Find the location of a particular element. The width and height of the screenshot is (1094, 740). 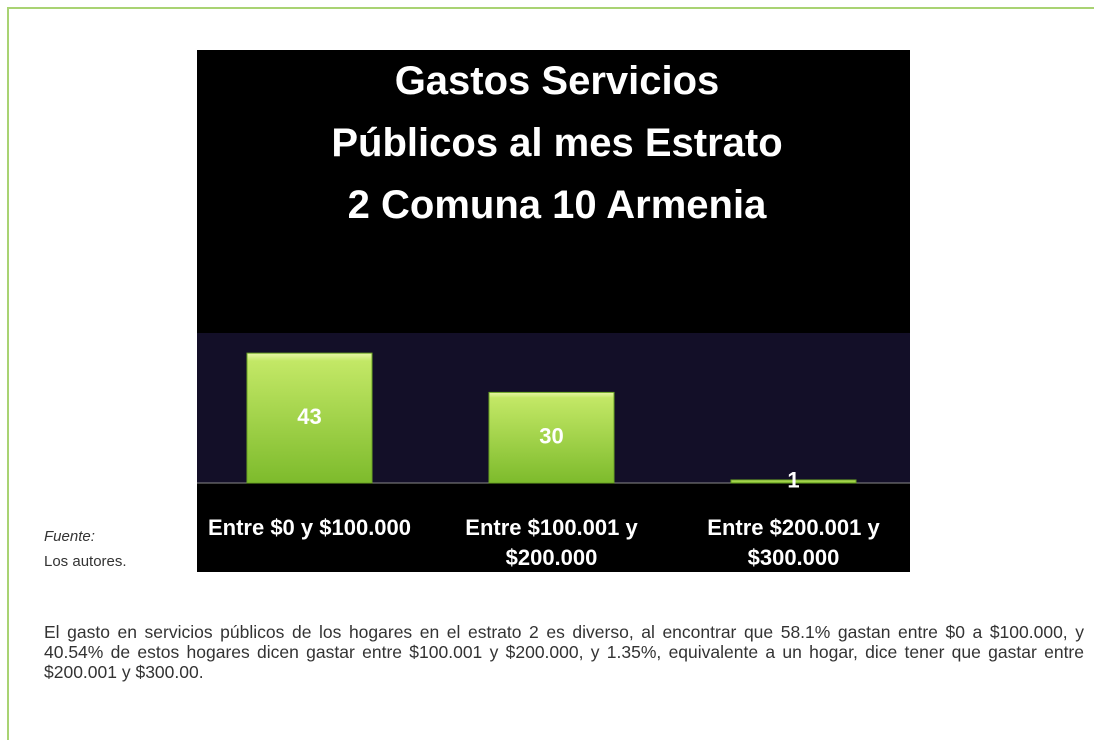

x-tick-label: Entre $0 y $100.000 is located at coordinates (309, 527).